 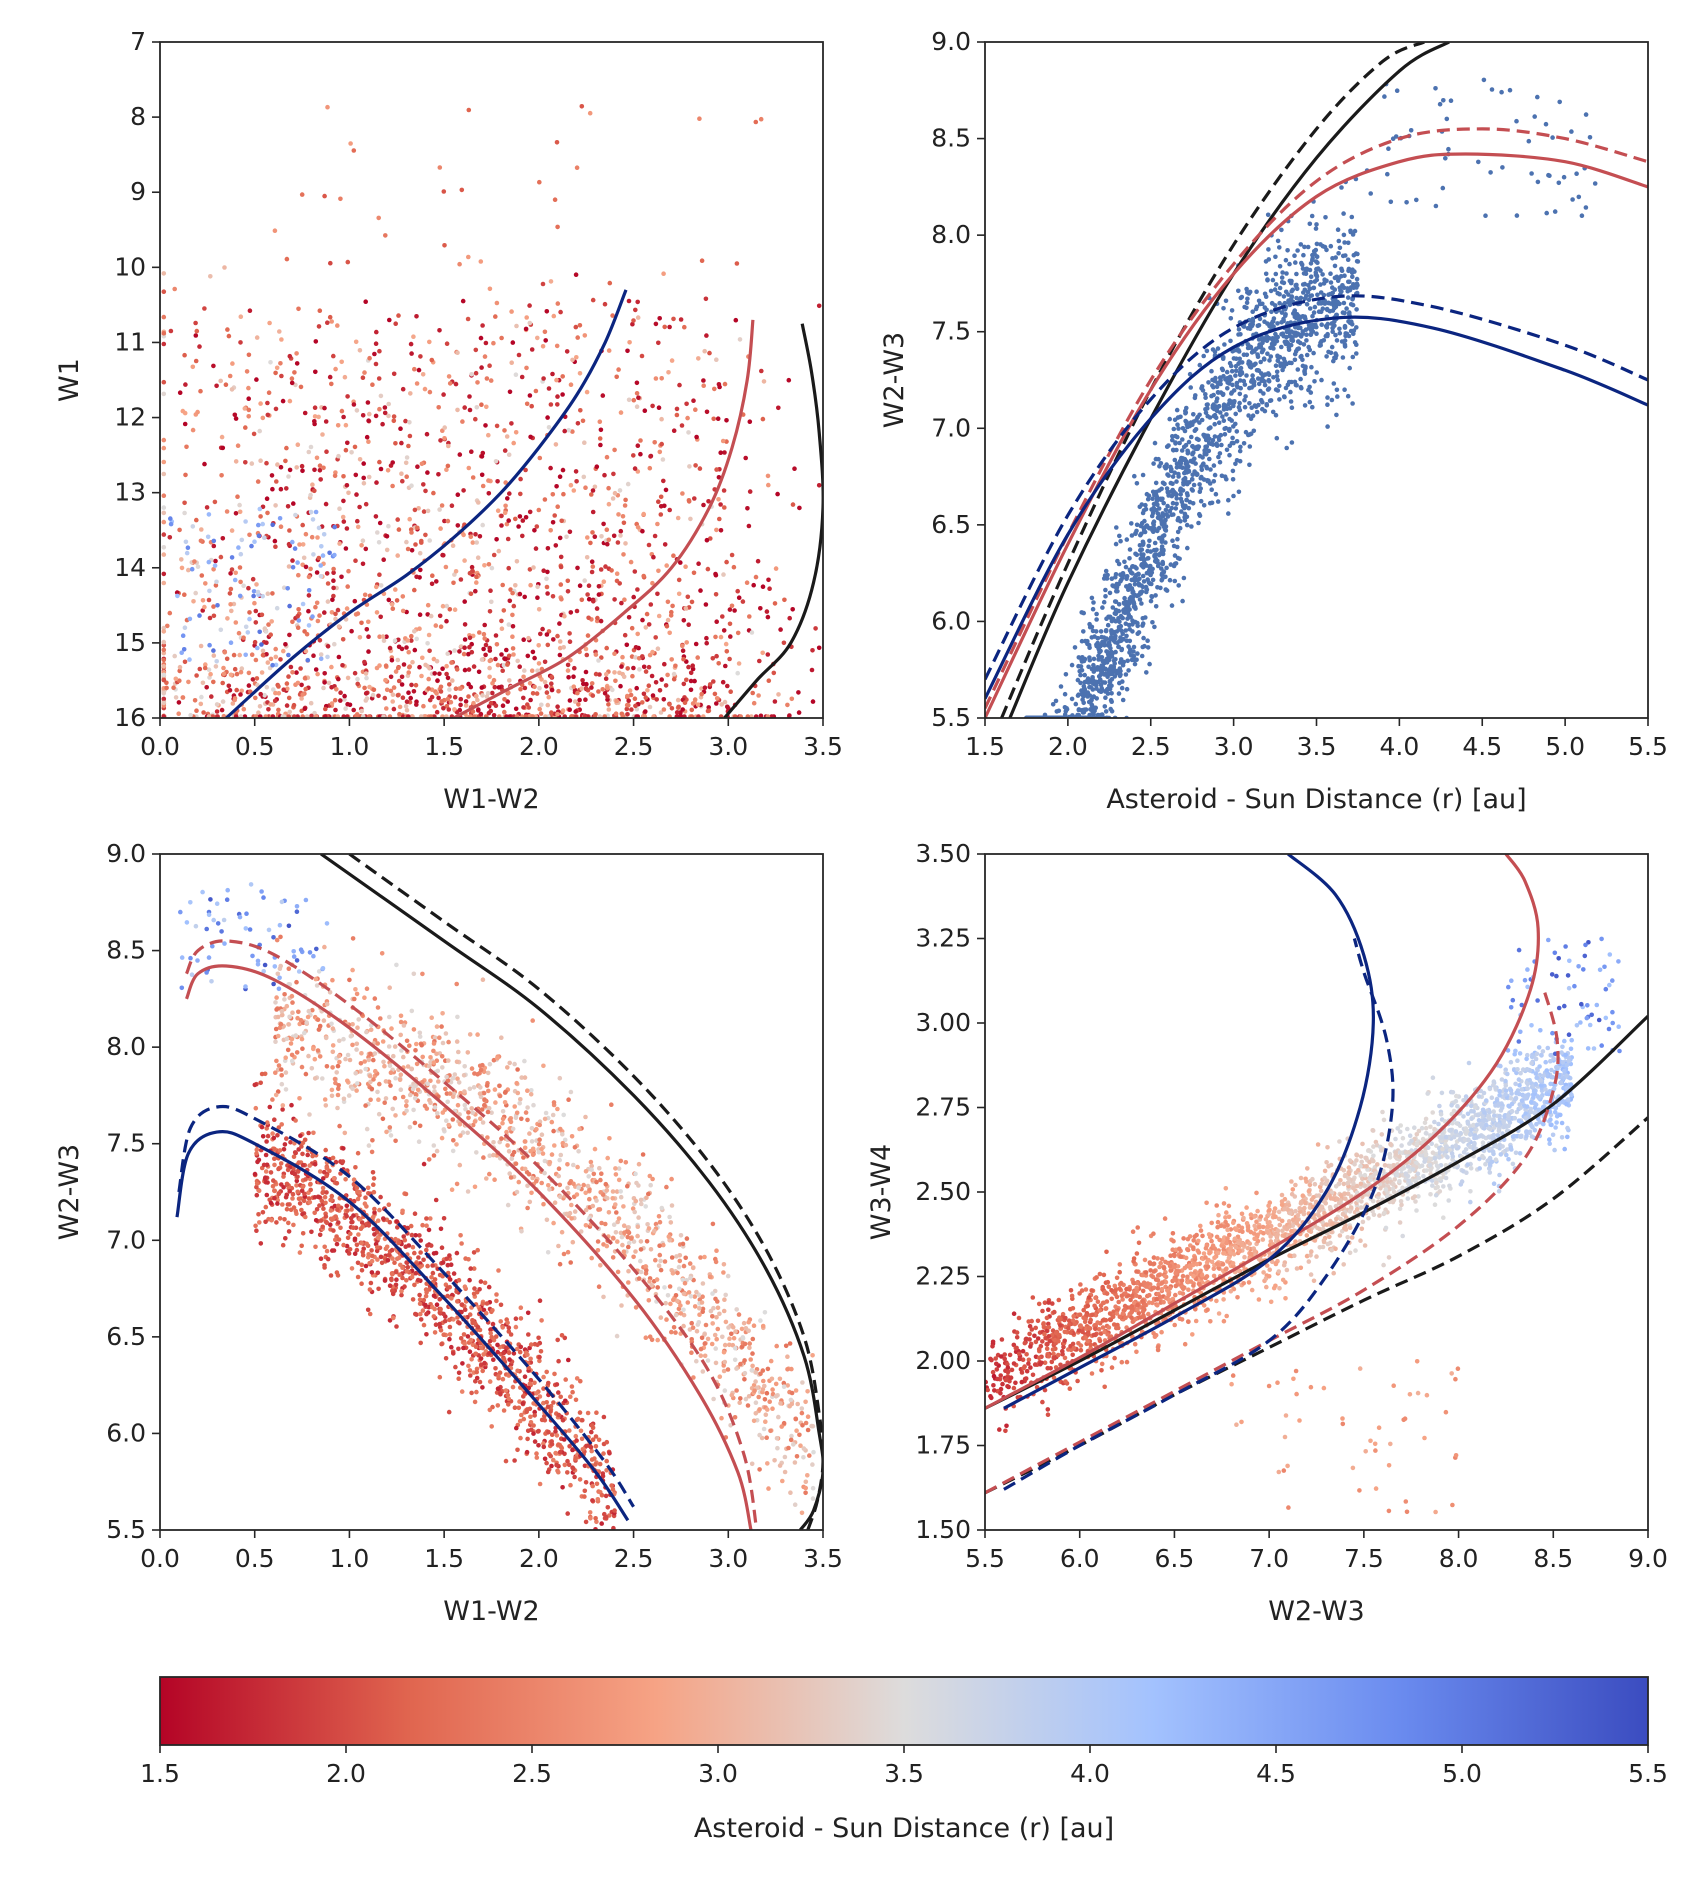 I want to click on x-tick-label: 4.0, so click(x=1399, y=746).